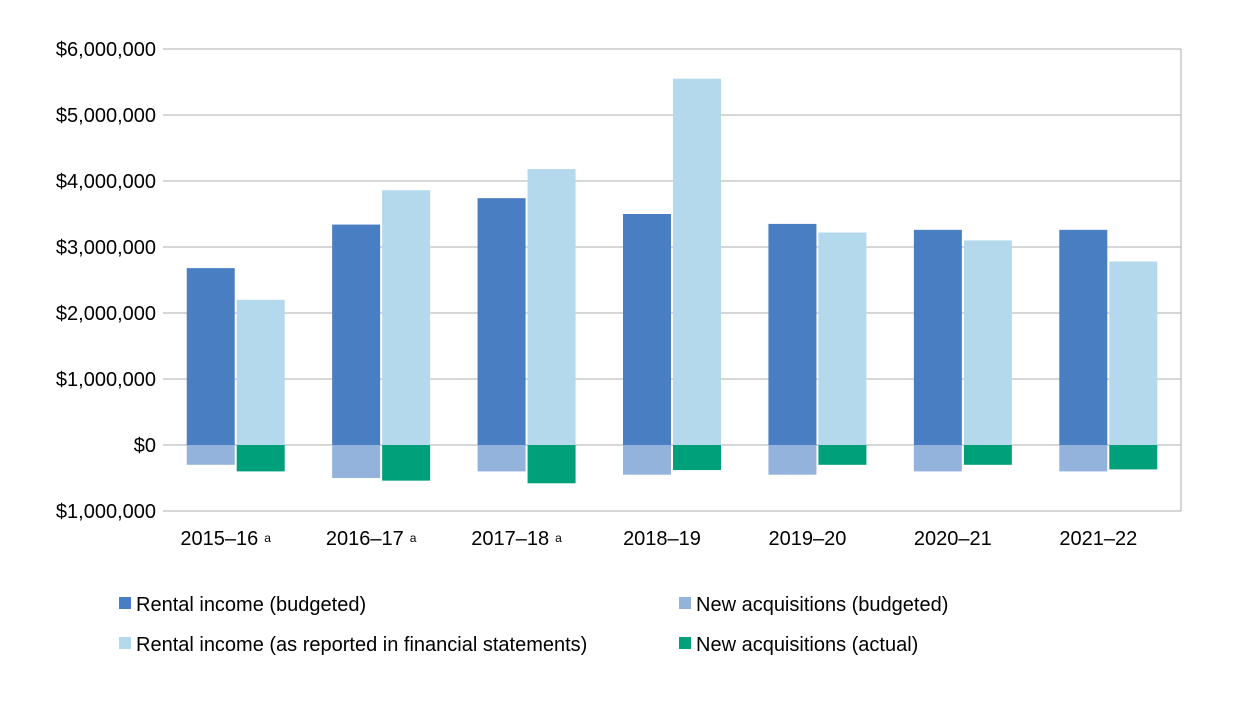 The height and width of the screenshot is (703, 1243). What do you see at coordinates (106, 314) in the screenshot?
I see `y-tick-label: $2,000,000` at bounding box center [106, 314].